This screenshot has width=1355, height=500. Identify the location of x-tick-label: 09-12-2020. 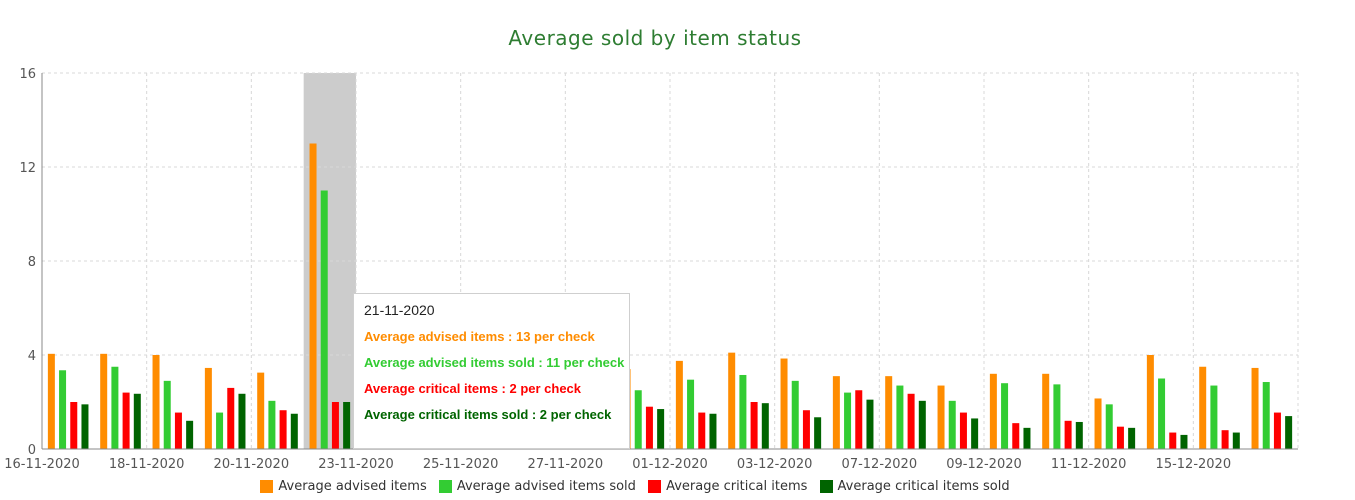
(984, 464).